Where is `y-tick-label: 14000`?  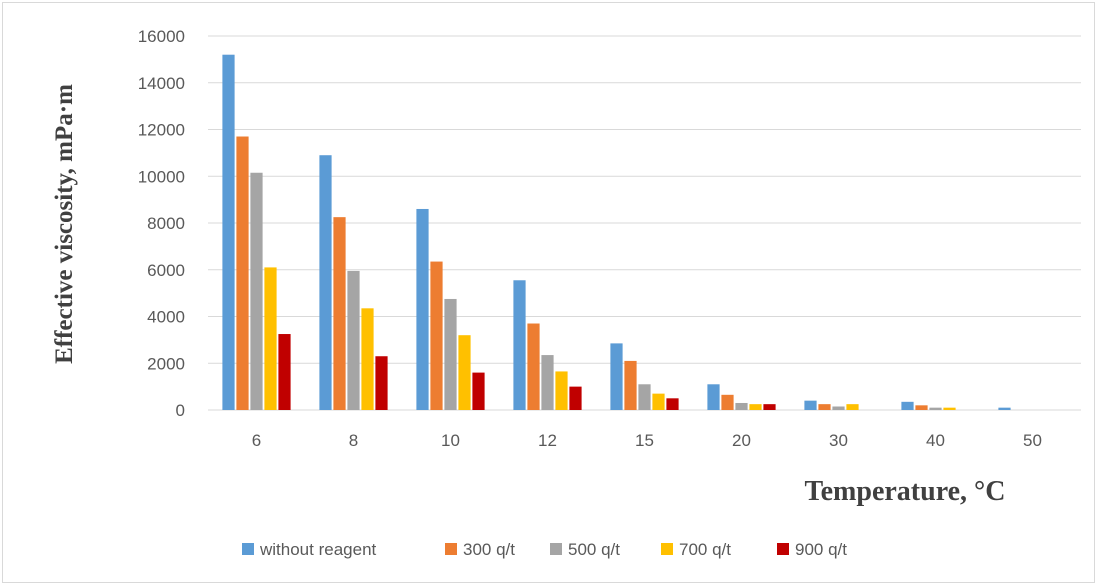
y-tick-label: 14000 is located at coordinates (161, 83).